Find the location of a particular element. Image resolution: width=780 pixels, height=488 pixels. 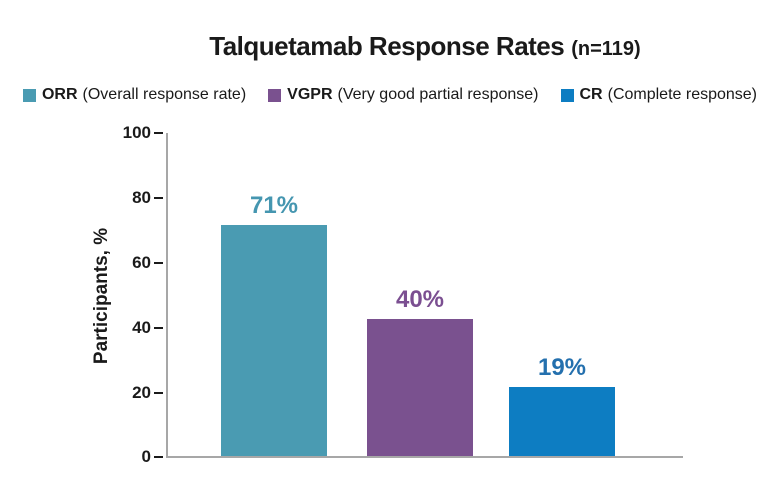

bar-column-cr: 19% is located at coordinates (562, 405).